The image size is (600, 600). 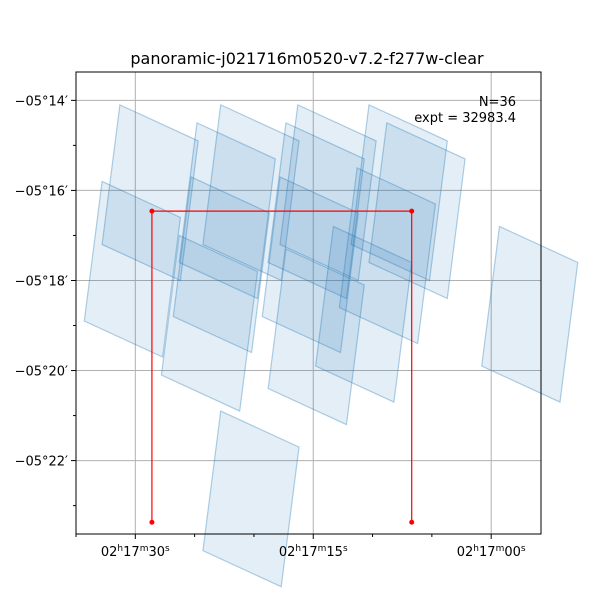 What do you see at coordinates (41, 101) in the screenshot?
I see `y-tick-label: −05°14′` at bounding box center [41, 101].